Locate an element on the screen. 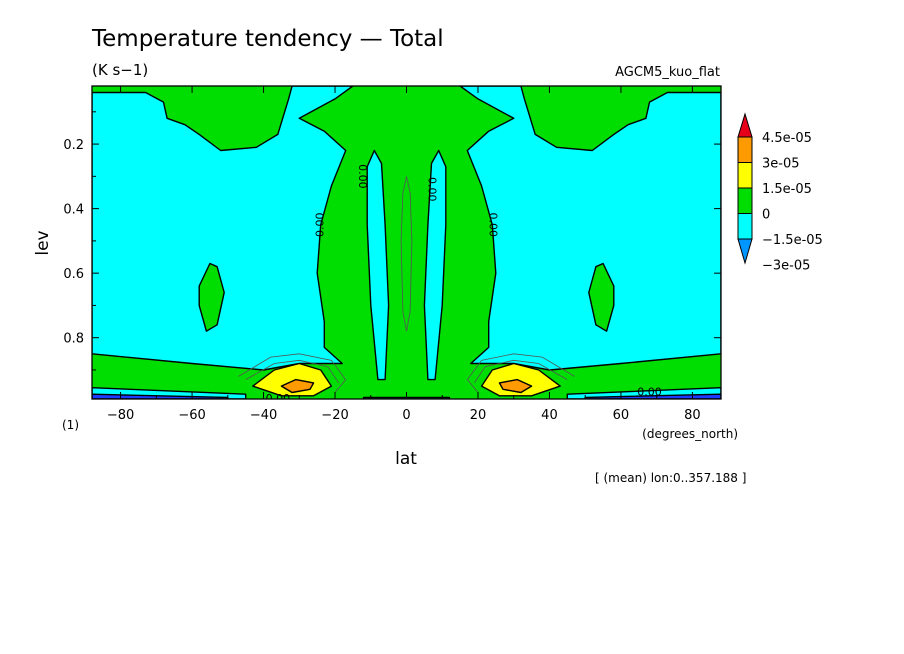 The width and height of the screenshot is (904, 654). colorbar-label: −3e-05 is located at coordinates (786, 266).